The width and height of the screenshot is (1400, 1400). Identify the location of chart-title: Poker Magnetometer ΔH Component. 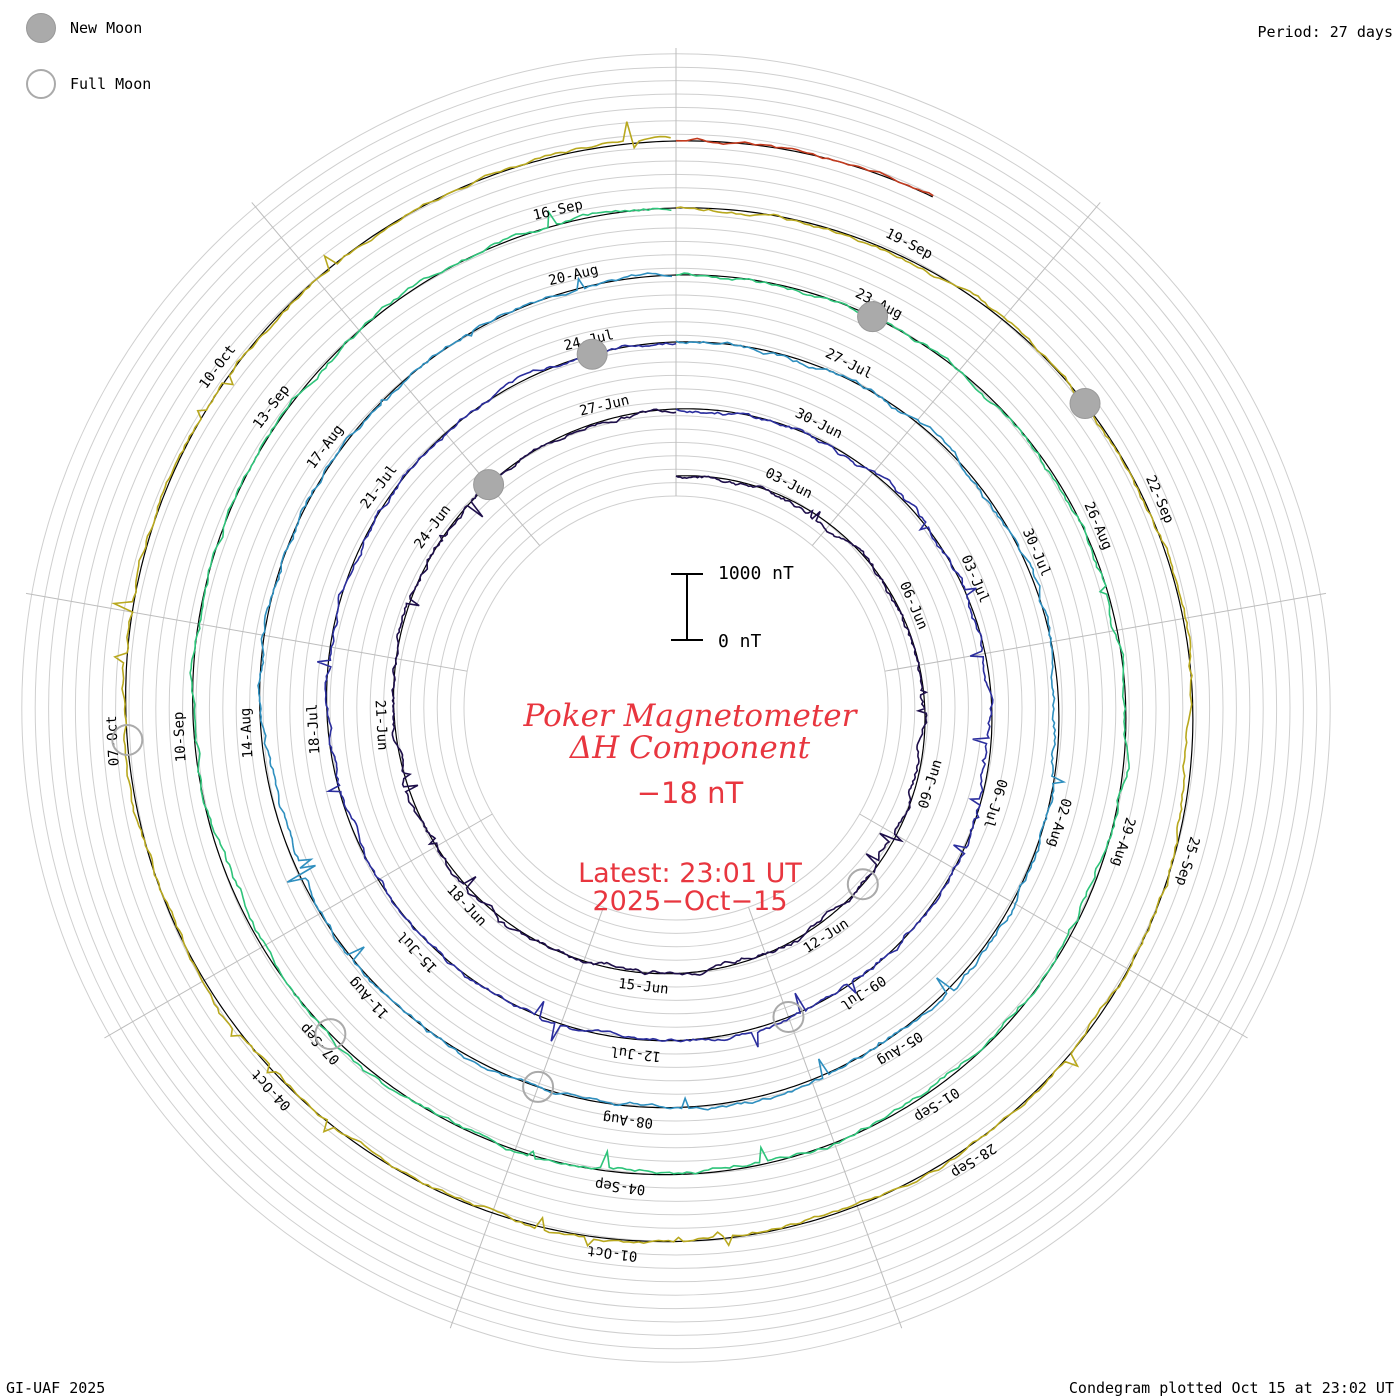
(690, 732).